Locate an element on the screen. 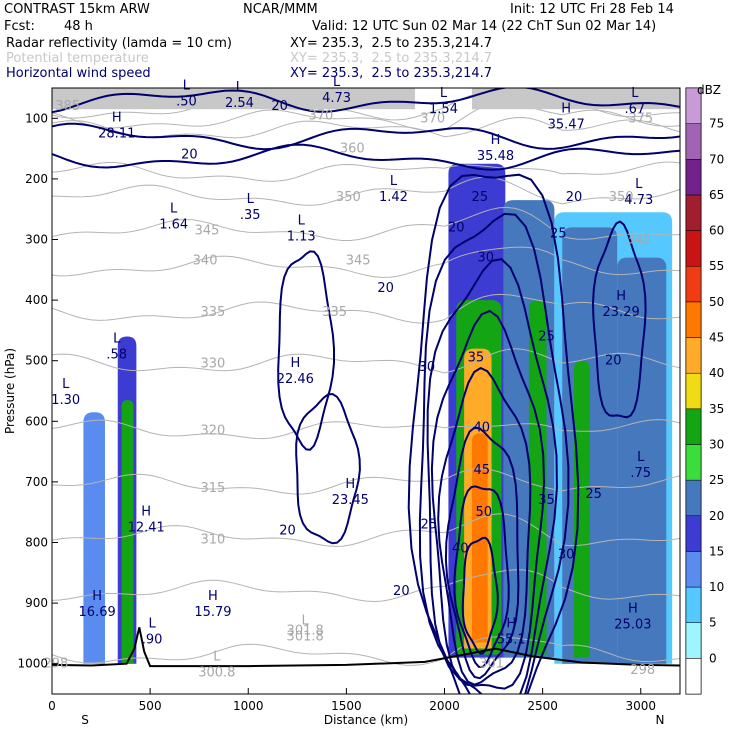 The height and width of the screenshot is (740, 740). theta-contour-label: 385 is located at coordinates (67, 106).